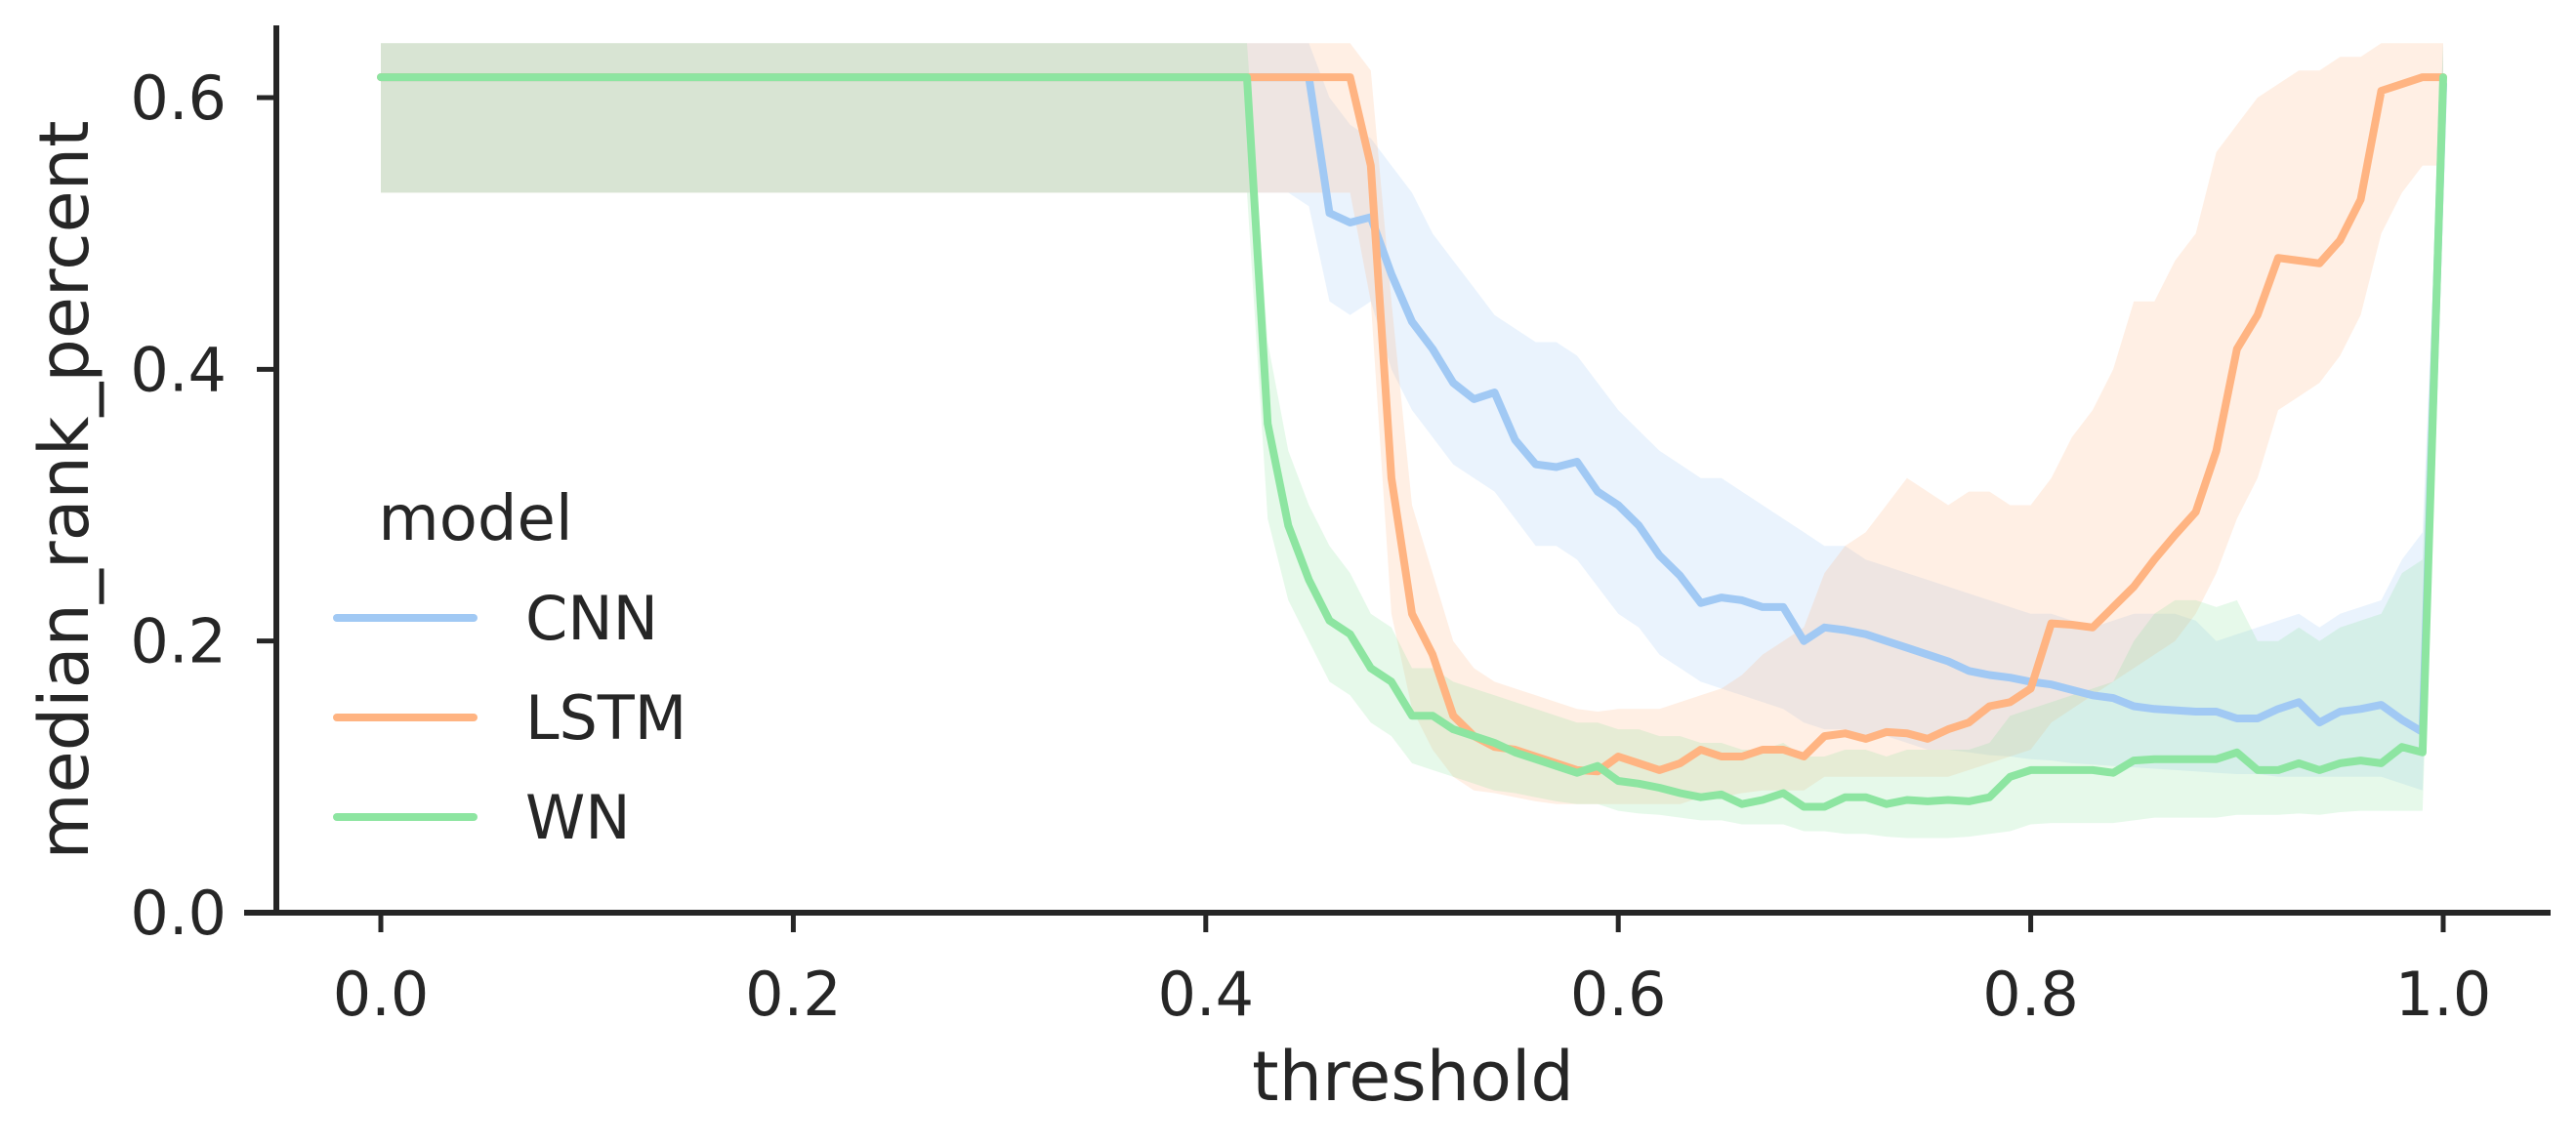  Describe the element at coordinates (793, 994) in the screenshot. I see `x-tick-label: 0.2` at that location.